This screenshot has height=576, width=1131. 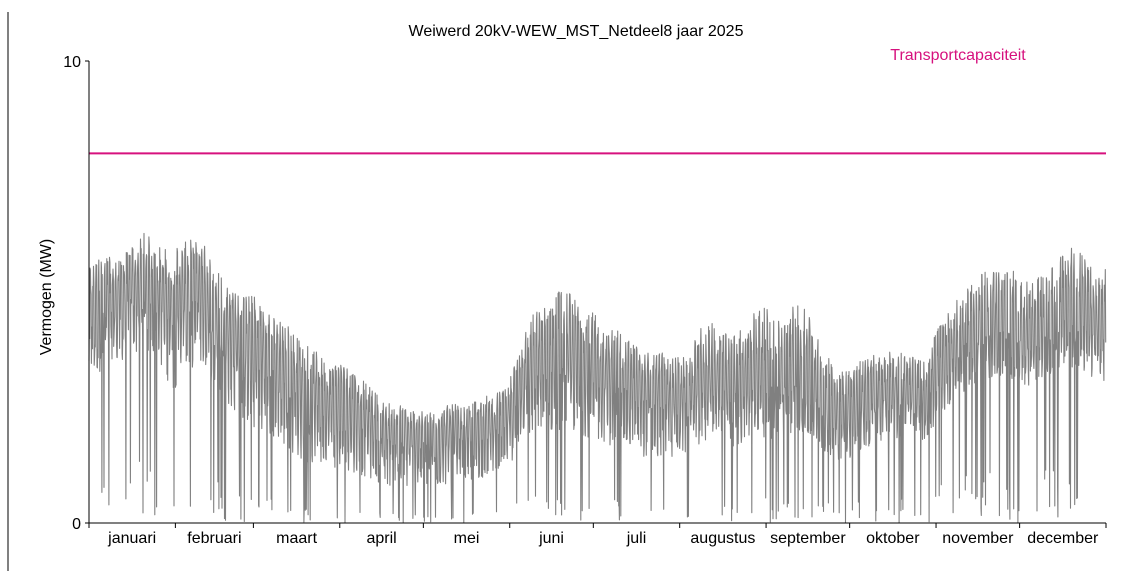 What do you see at coordinates (46, 297) in the screenshot?
I see `y-axis-label: Vermogen (MW)` at bounding box center [46, 297].